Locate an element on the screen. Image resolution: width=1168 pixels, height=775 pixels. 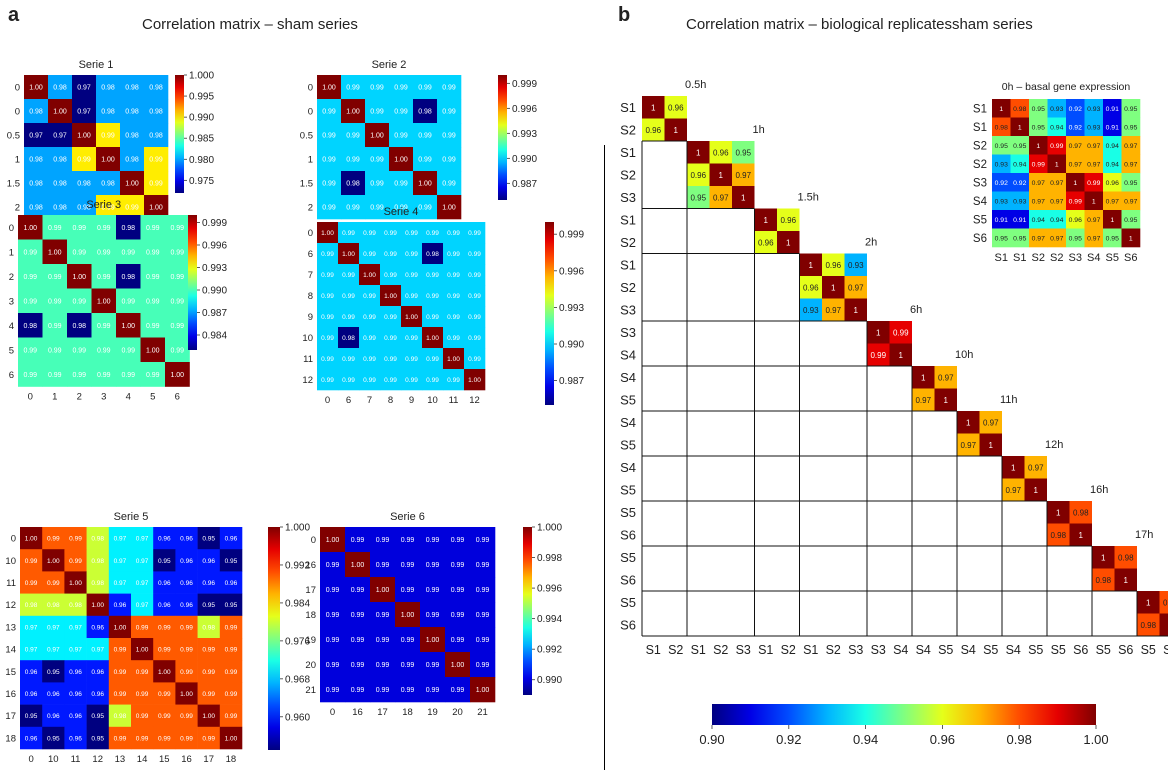
inset-cell-value: 1 is located at coordinates (1131, 238).